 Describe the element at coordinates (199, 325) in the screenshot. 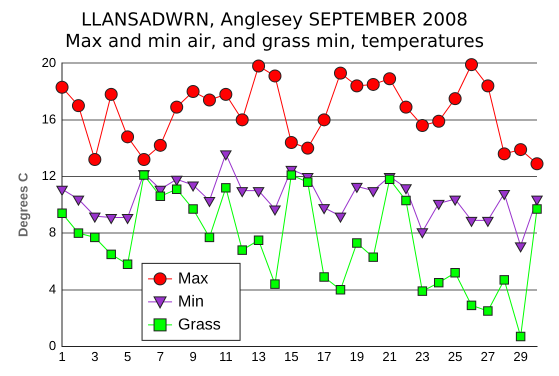

I see `legend-label: Grass` at that location.